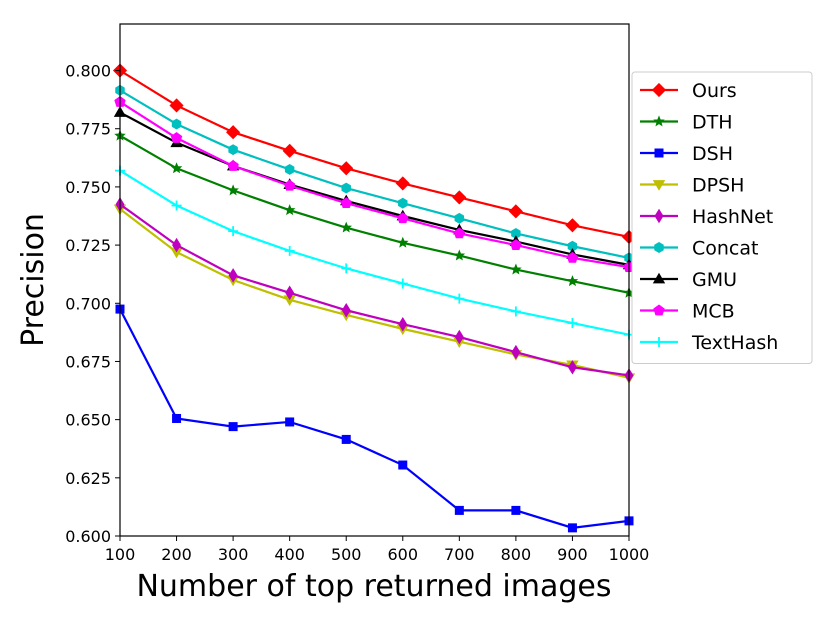  I want to click on x-tick-label: 800, so click(516, 554).